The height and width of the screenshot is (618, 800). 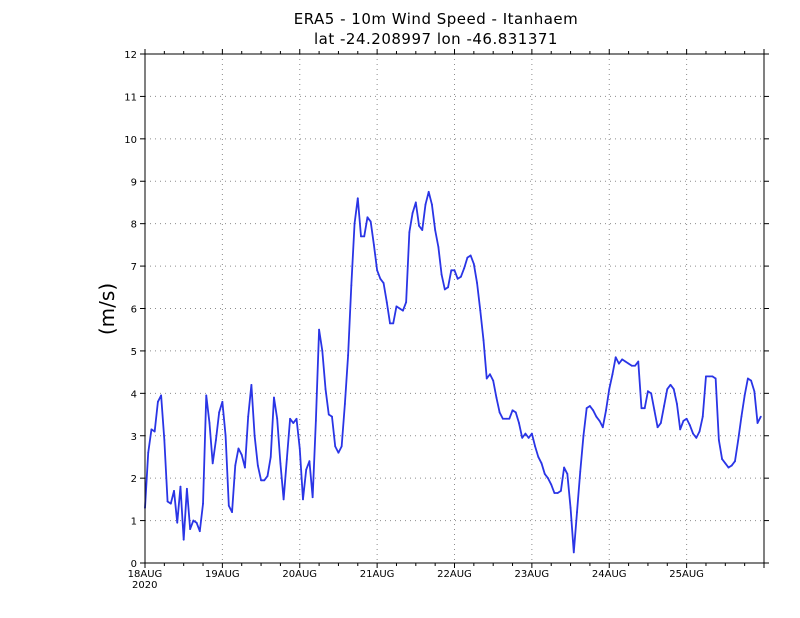 What do you see at coordinates (145, 574) in the screenshot?
I see `x-tick-label: 18AUG` at bounding box center [145, 574].